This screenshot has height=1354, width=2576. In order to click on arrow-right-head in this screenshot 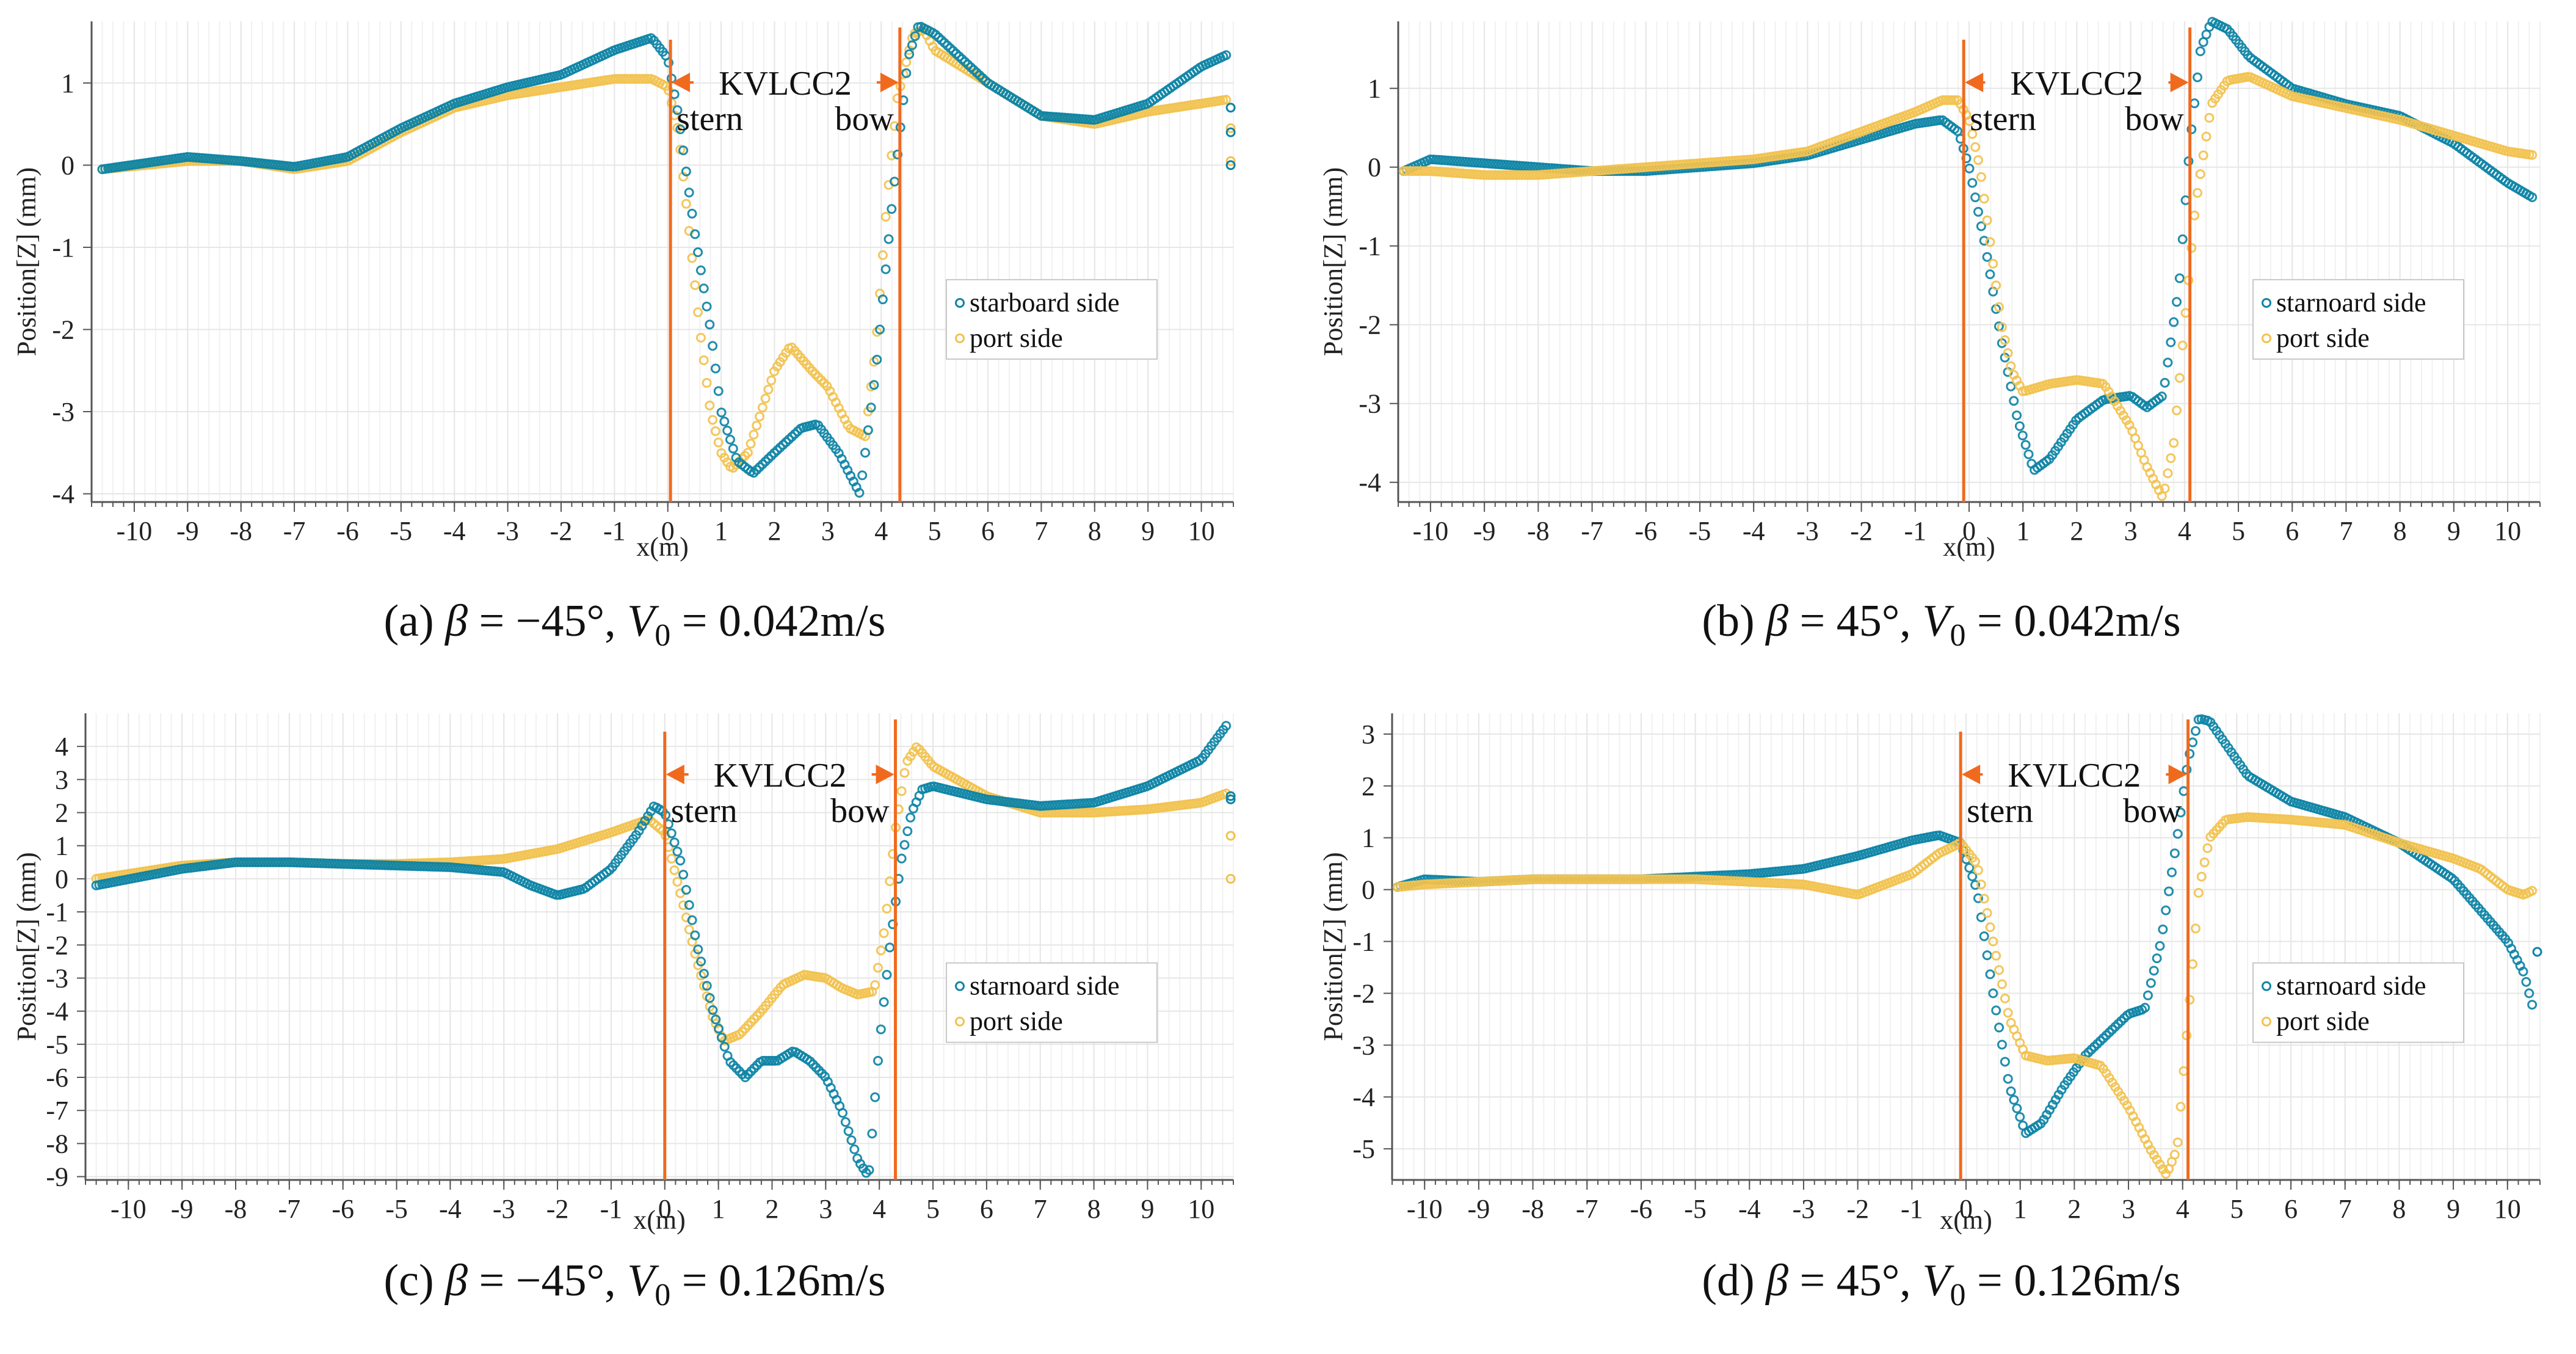, I will do `click(889, 82)`.